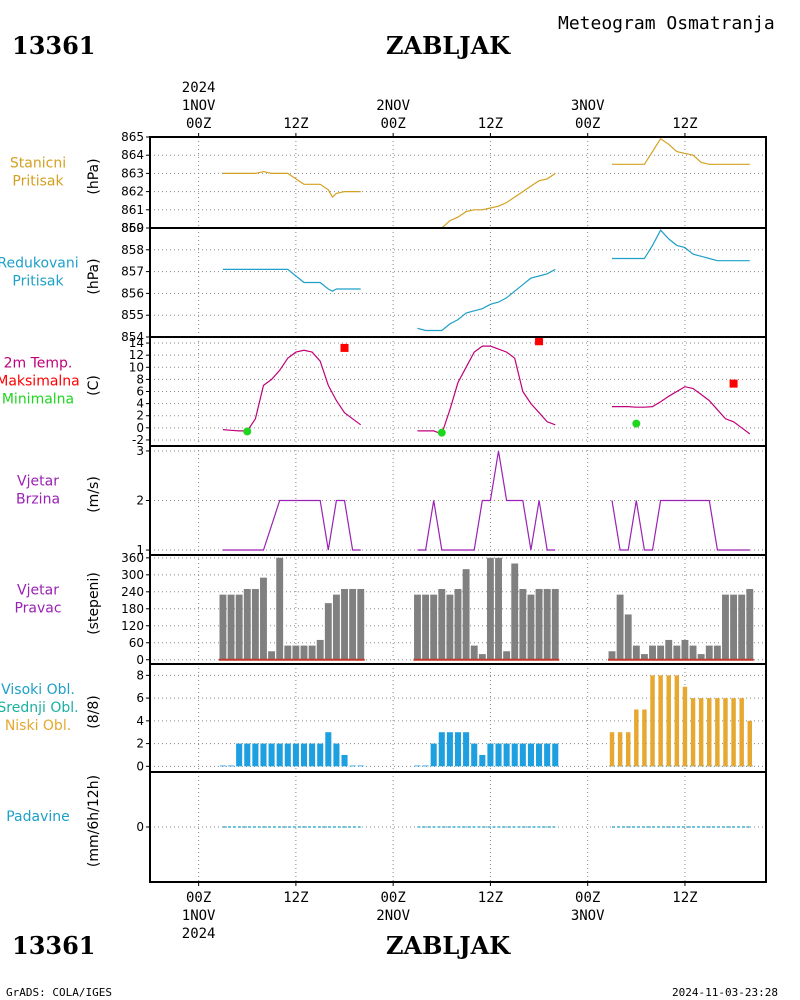 The image size is (800, 1000). What do you see at coordinates (140, 827) in the screenshot?
I see `y-tick-label: 0` at bounding box center [140, 827].